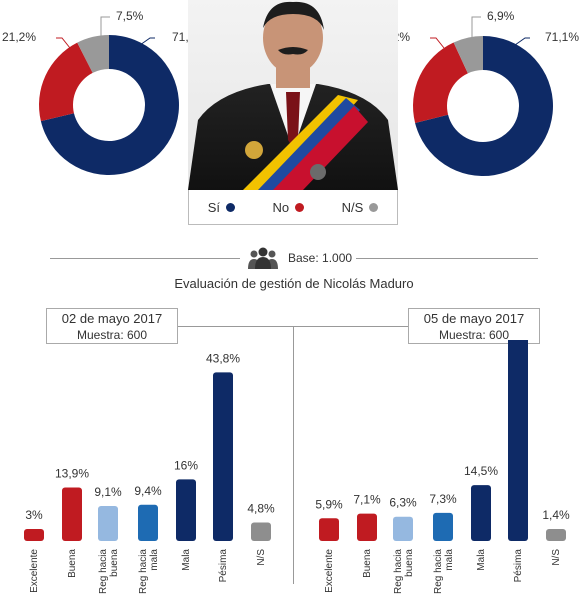 The width and height of the screenshot is (588, 600). What do you see at coordinates (556, 515) in the screenshot?
I see `bar-2-7-value: 1,4%` at bounding box center [556, 515].